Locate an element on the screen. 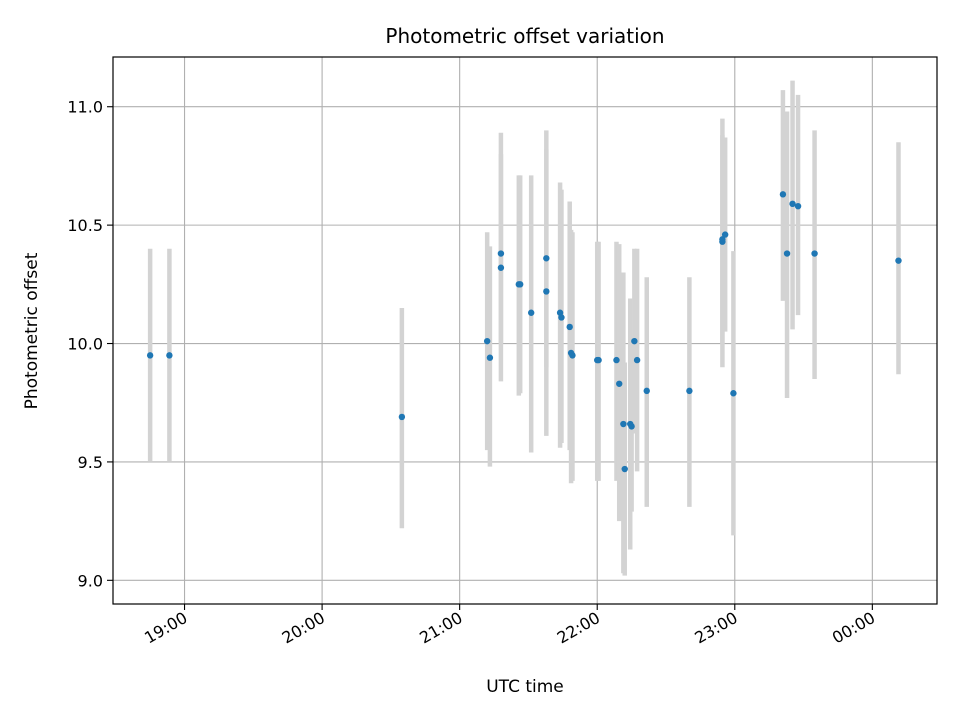 Image resolution: width=960 pixels, height=720 pixels. y-axis-ticks: 9.0 9.5 10.0 10.5 11.0 is located at coordinates (90, 344).